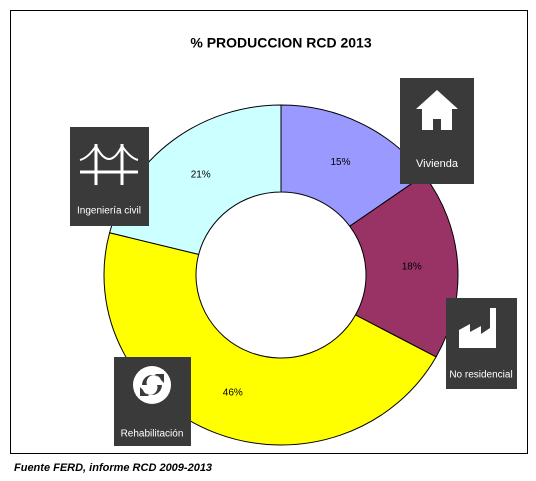  What do you see at coordinates (437, 110) in the screenshot?
I see `house-icon` at bounding box center [437, 110].